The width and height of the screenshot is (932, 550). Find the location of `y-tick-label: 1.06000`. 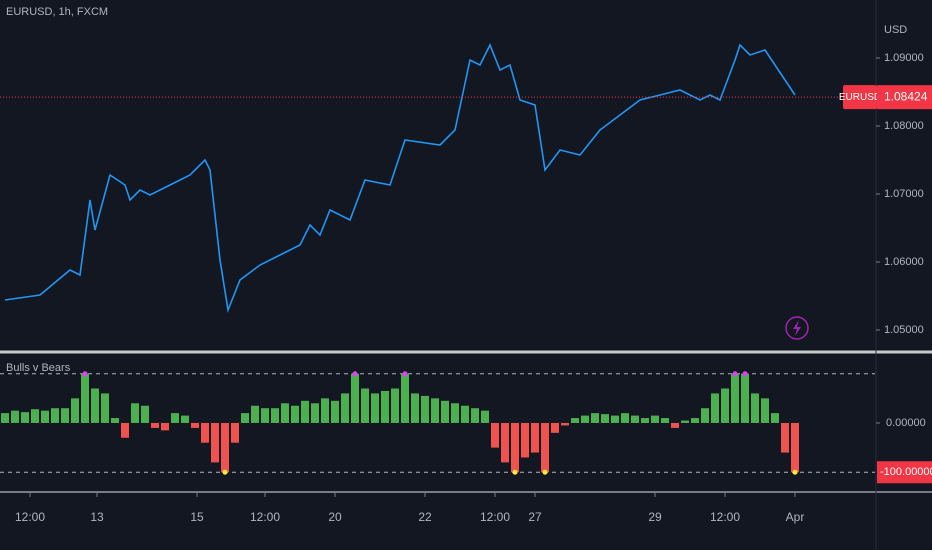

y-tick-label: 1.06000 is located at coordinates (904, 262).